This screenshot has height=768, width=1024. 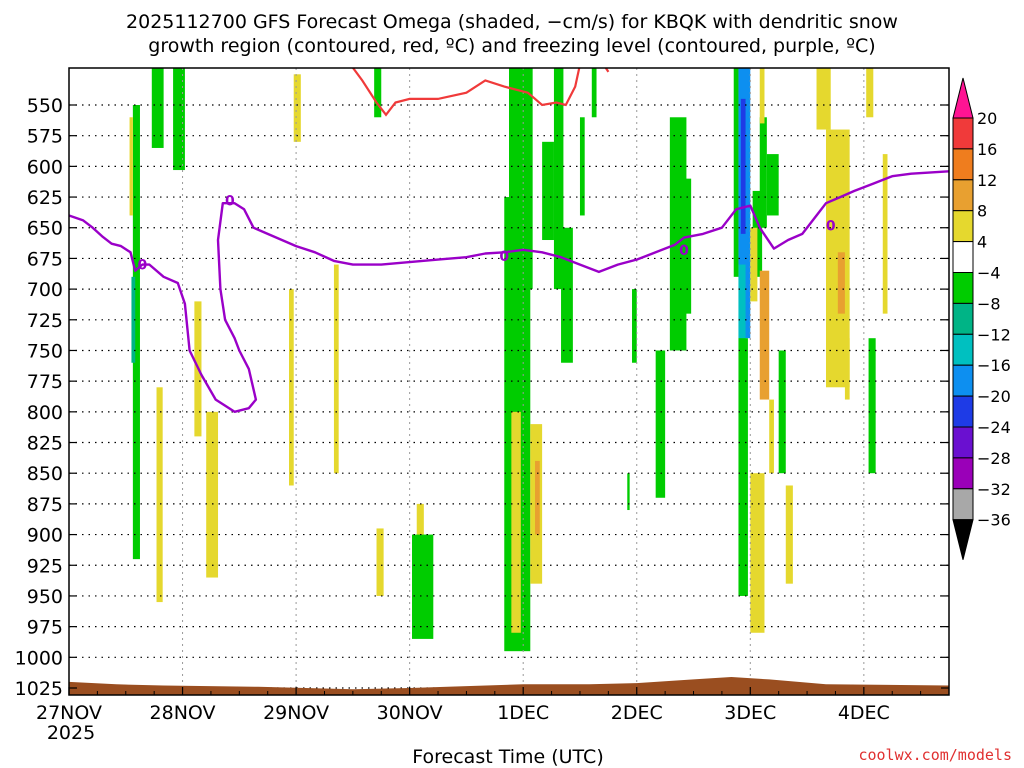 What do you see at coordinates (39, 658) in the screenshot?
I see `y-tick-label-1000: 1000` at bounding box center [39, 658].